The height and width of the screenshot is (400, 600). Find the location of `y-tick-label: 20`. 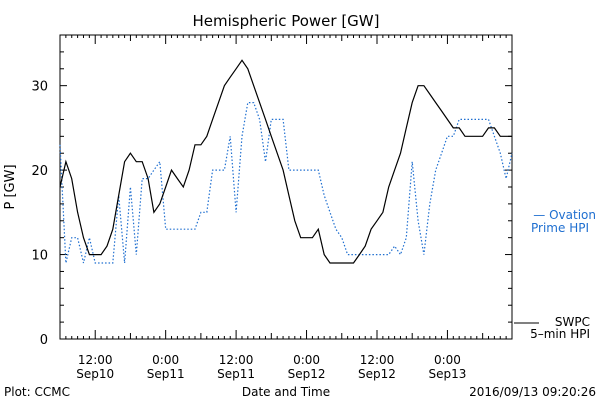

y-tick-label: 20 is located at coordinates (39, 171).